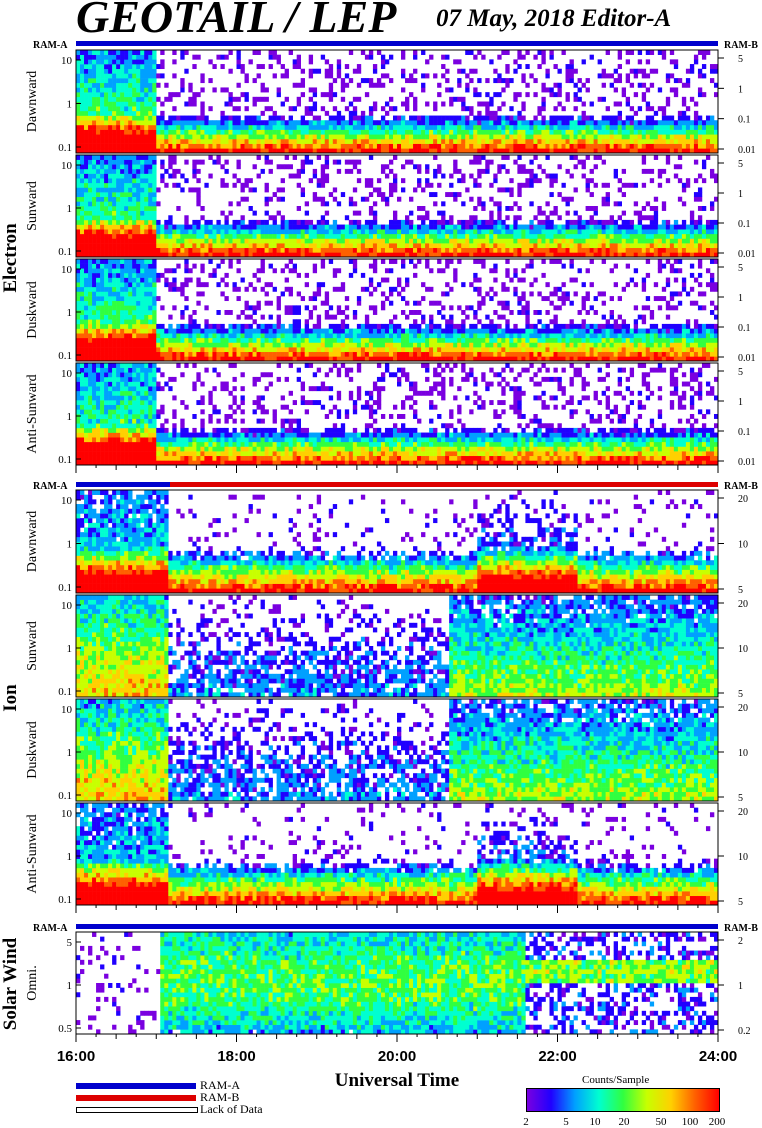  What do you see at coordinates (397, 1080) in the screenshot?
I see `x-axis-label: Universal Time` at bounding box center [397, 1080].